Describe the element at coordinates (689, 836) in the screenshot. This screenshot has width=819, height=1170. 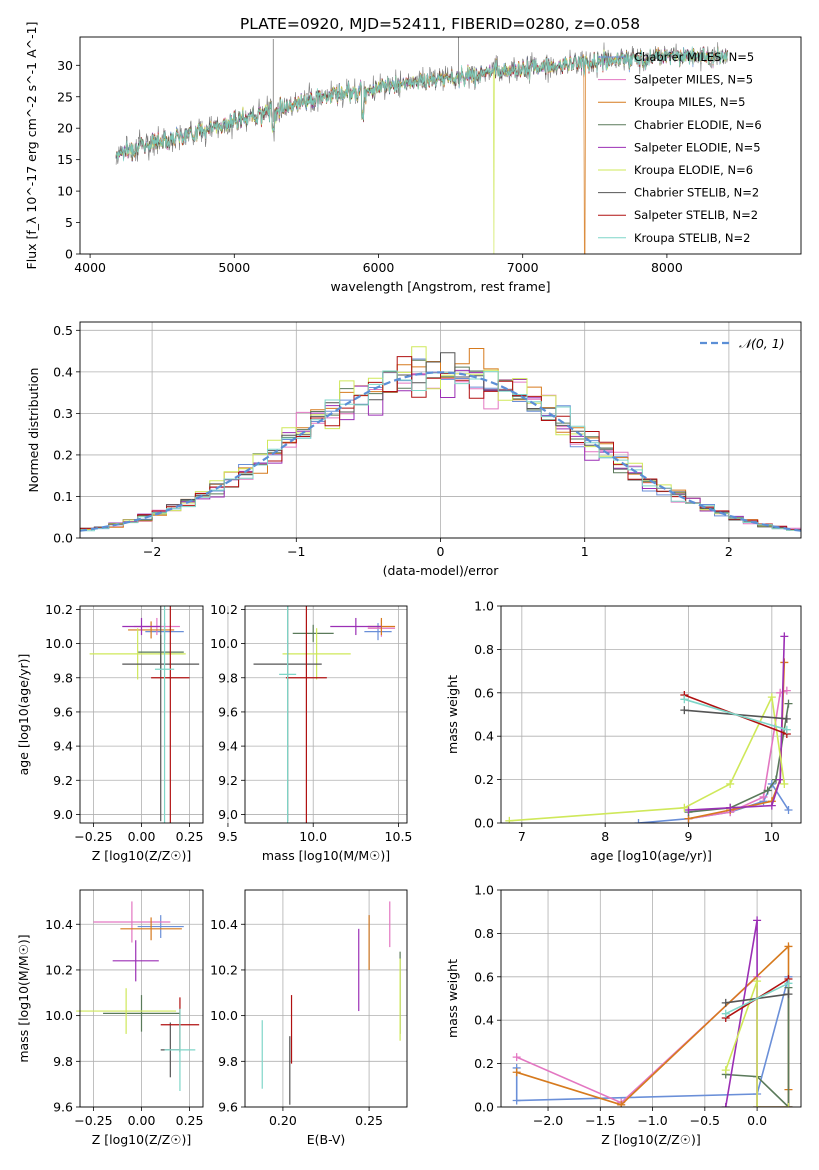
I see `x-tick-label: 9` at that location.